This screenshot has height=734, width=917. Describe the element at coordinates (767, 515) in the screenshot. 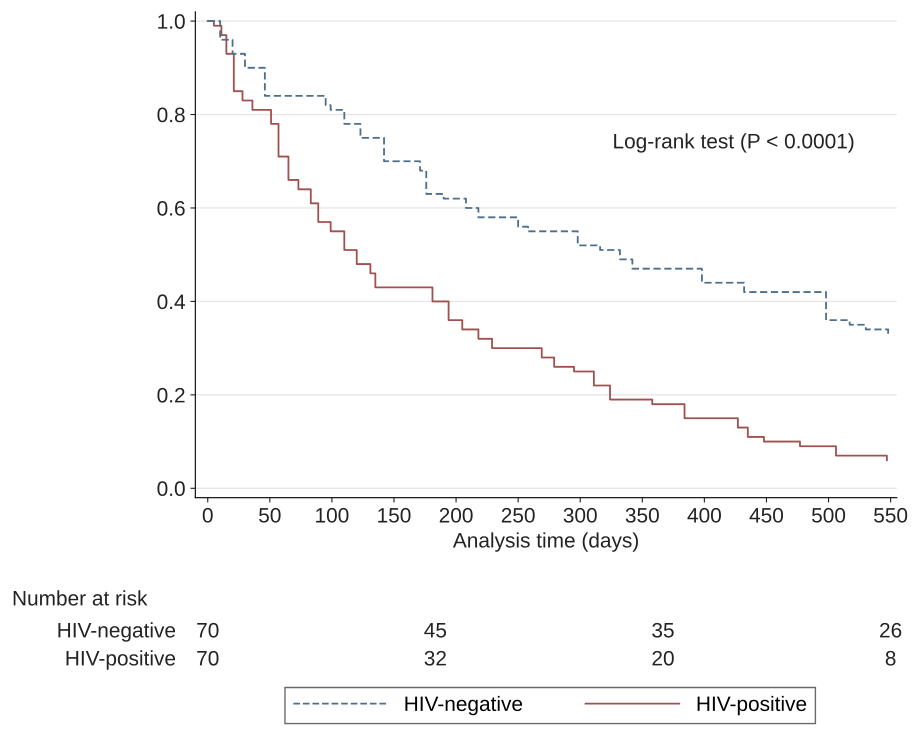

I see `x-tick-label: 450` at that location.